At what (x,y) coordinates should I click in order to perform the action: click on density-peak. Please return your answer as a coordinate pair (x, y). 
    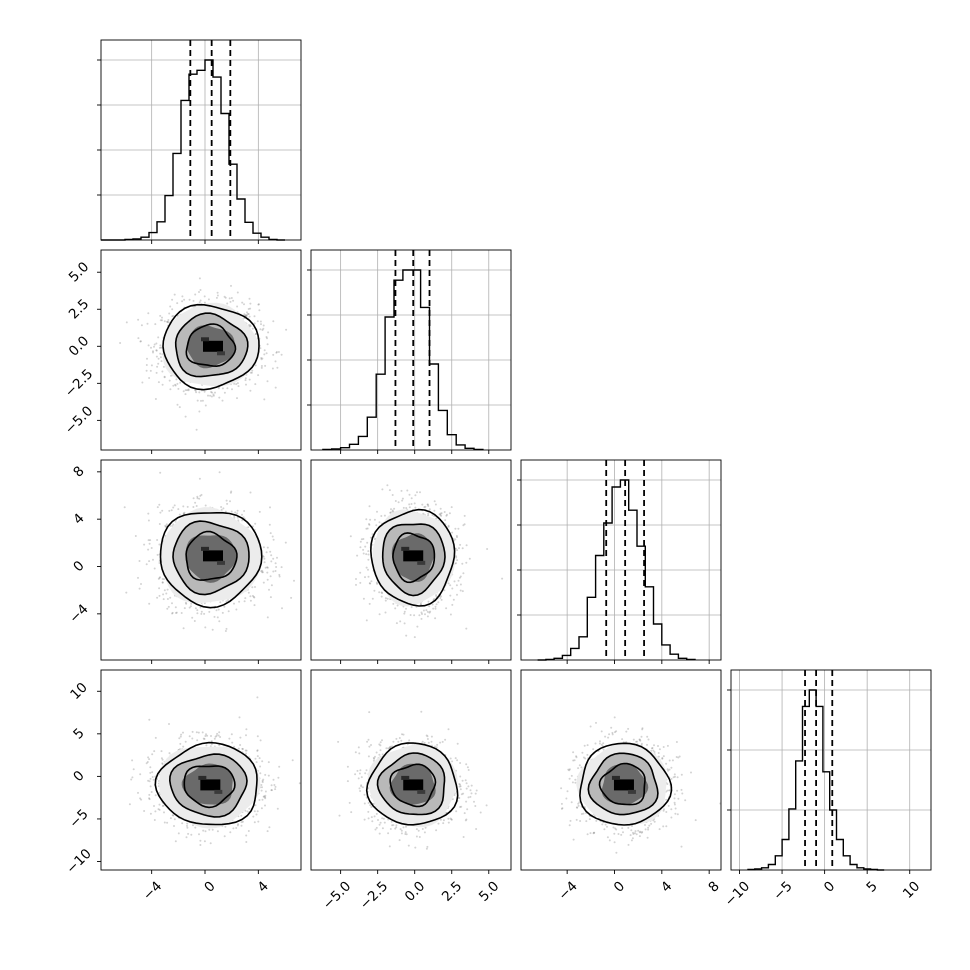
    Looking at the image, I should click on (405, 548).